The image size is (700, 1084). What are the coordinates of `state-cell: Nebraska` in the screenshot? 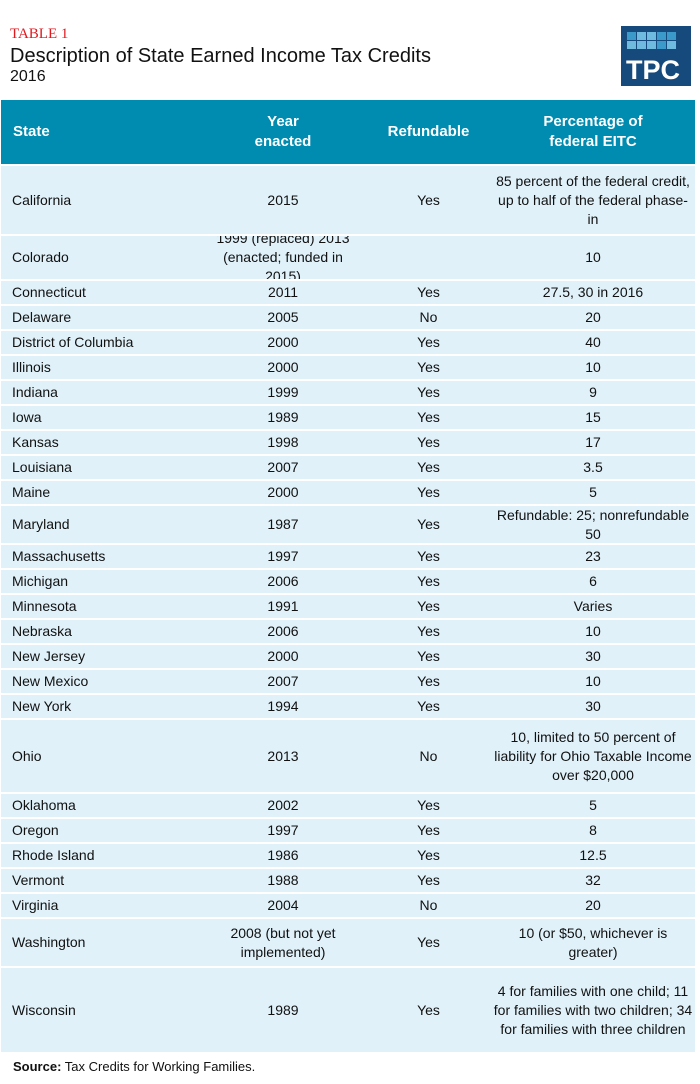 It's located at (100, 631).